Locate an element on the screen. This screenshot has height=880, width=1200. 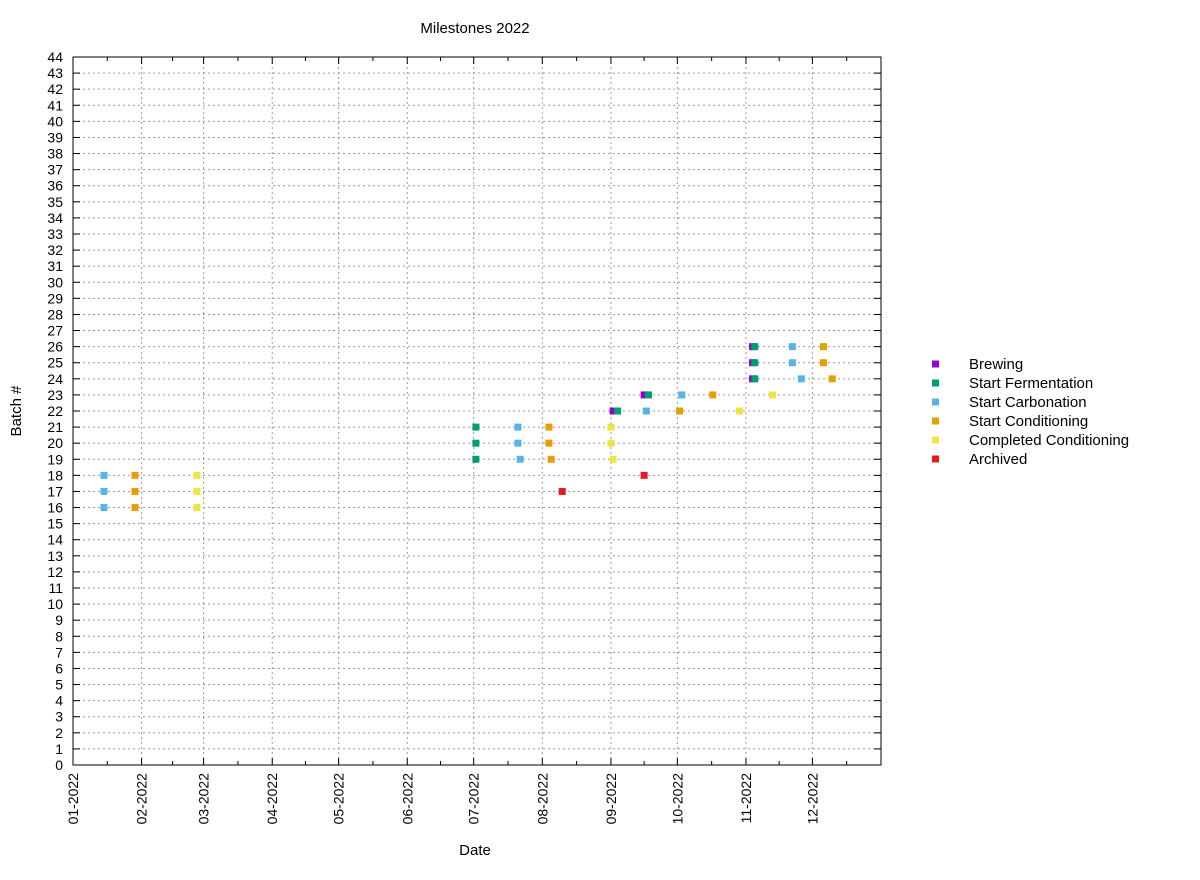
y-tick-label: 37 is located at coordinates (55, 170).